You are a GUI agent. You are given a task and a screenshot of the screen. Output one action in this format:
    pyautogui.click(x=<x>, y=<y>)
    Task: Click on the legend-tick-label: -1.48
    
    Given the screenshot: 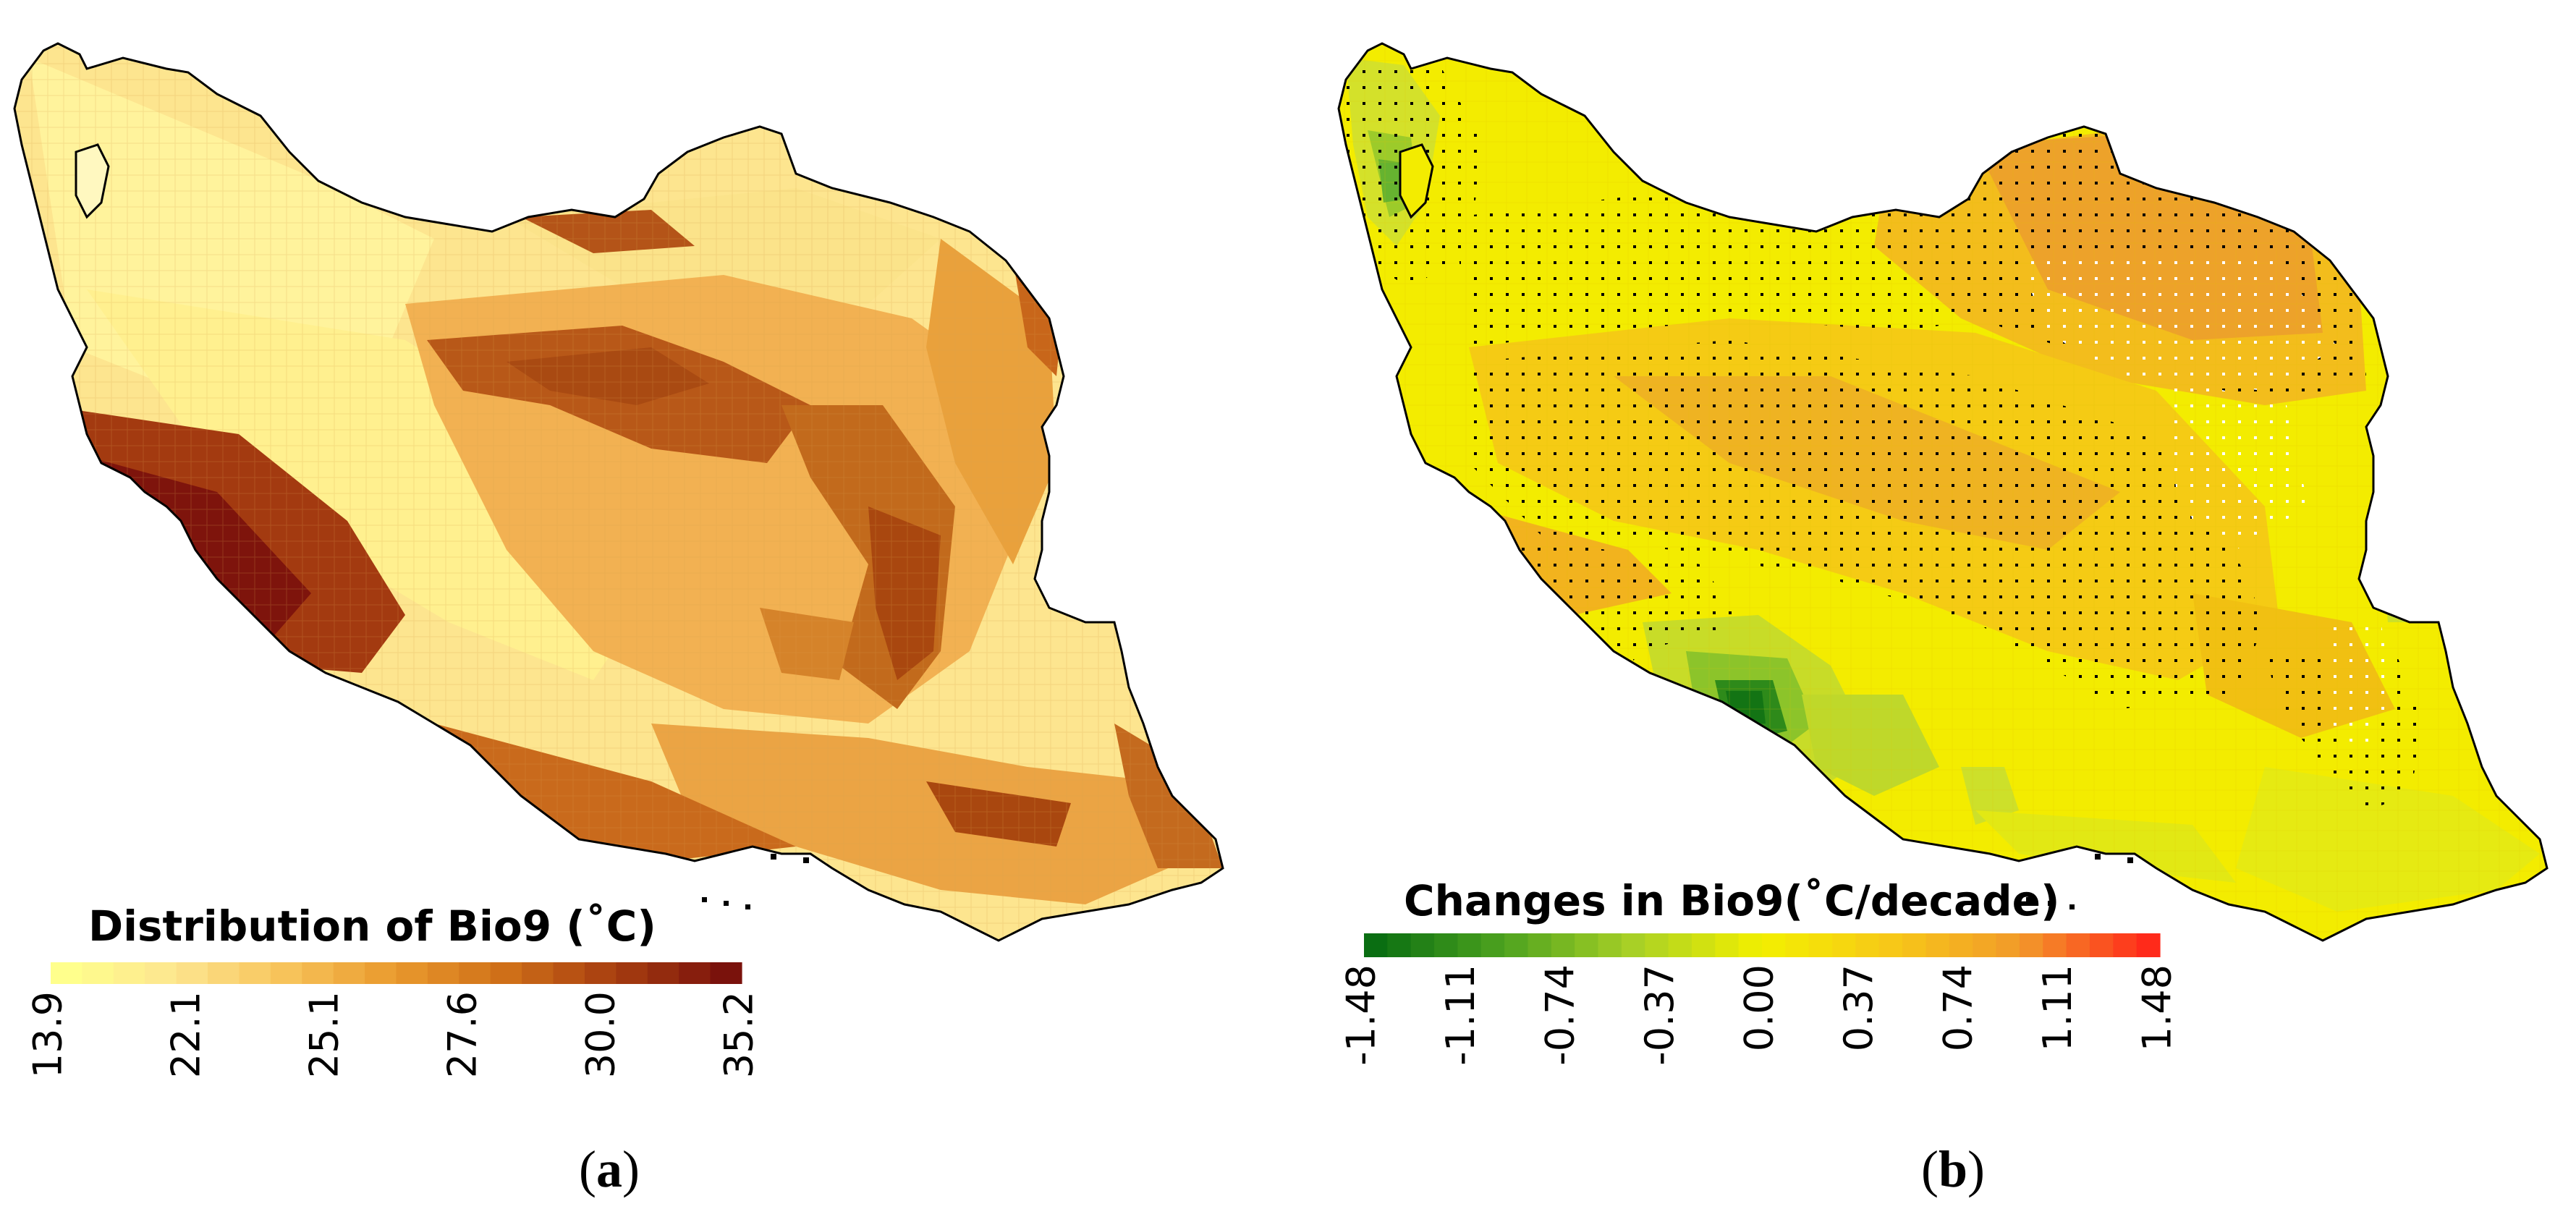 What is the action you would take?
    pyautogui.click(x=1361, y=1015)
    